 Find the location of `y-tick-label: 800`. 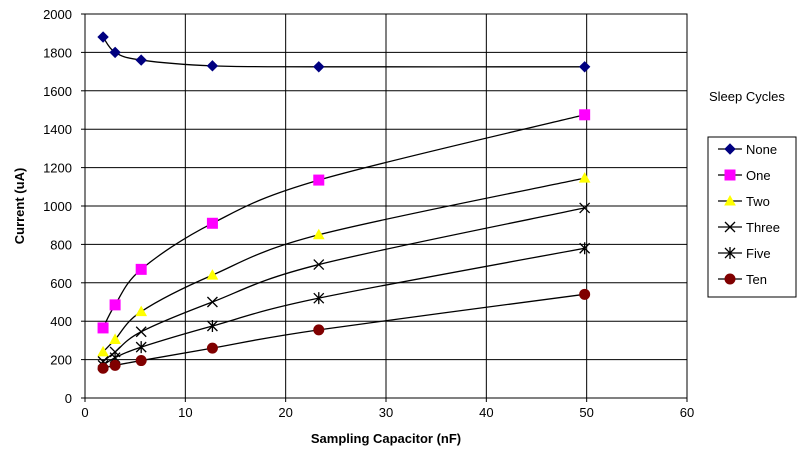

y-tick-label: 800 is located at coordinates (61, 244).